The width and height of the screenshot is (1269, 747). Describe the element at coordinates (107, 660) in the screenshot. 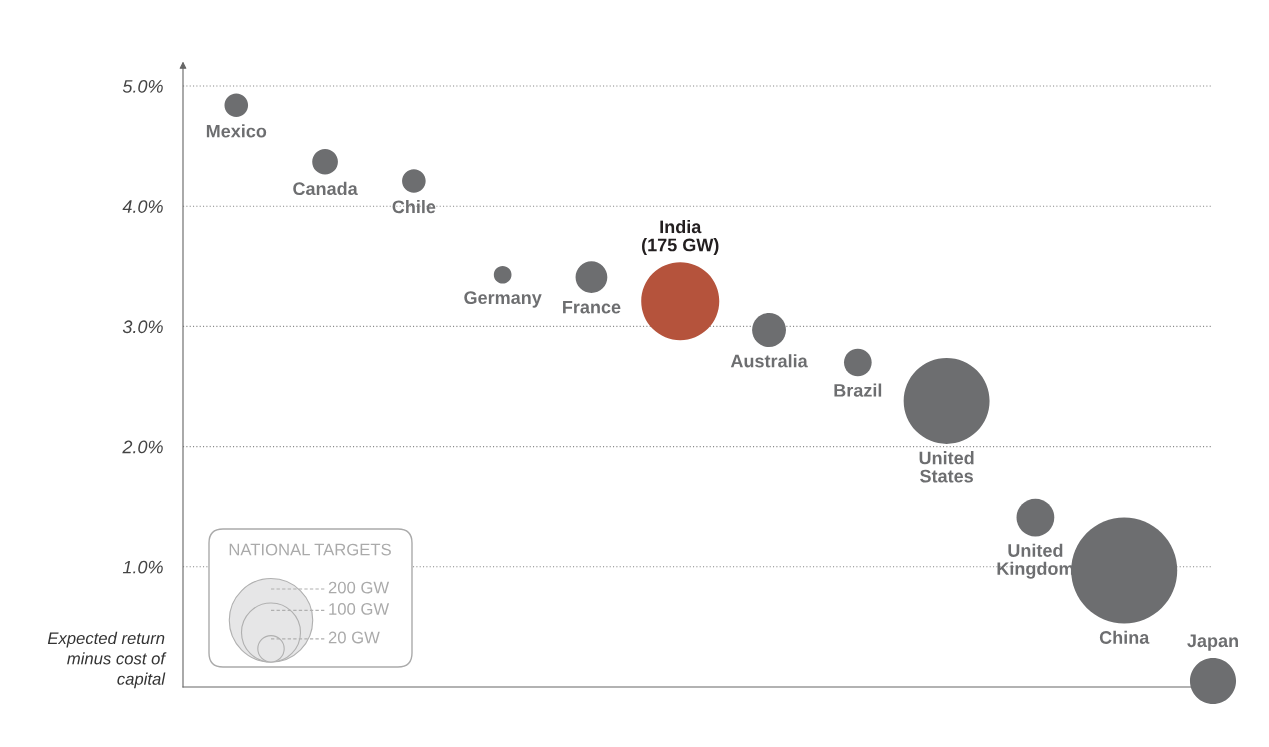

I see `y-axis-title: Expected return minus cost of capital` at that location.